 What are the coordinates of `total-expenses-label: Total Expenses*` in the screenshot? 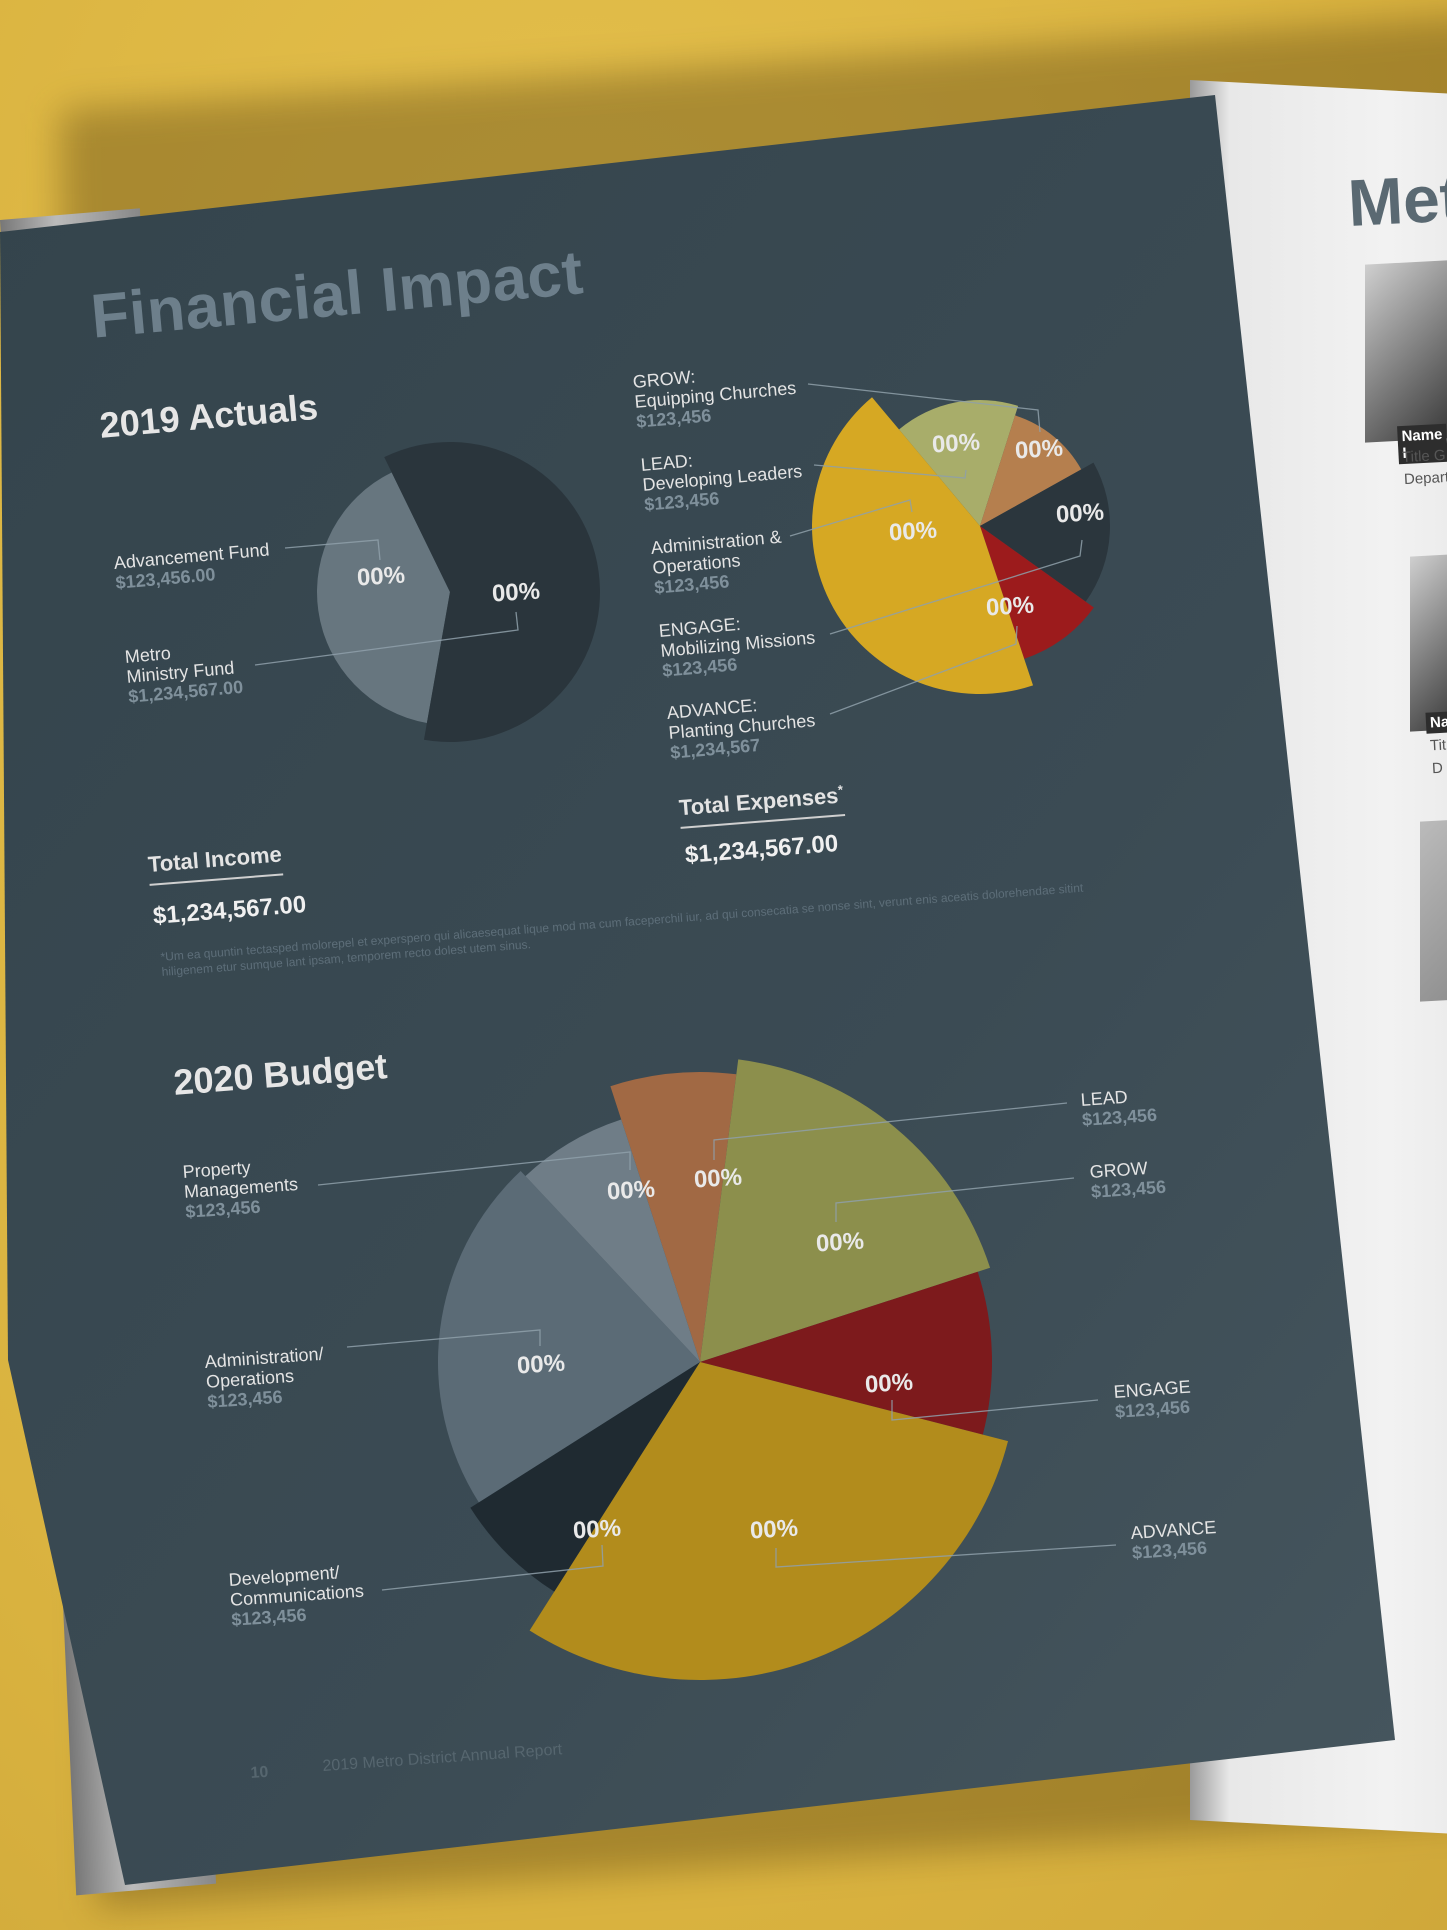 It's located at (762, 806).